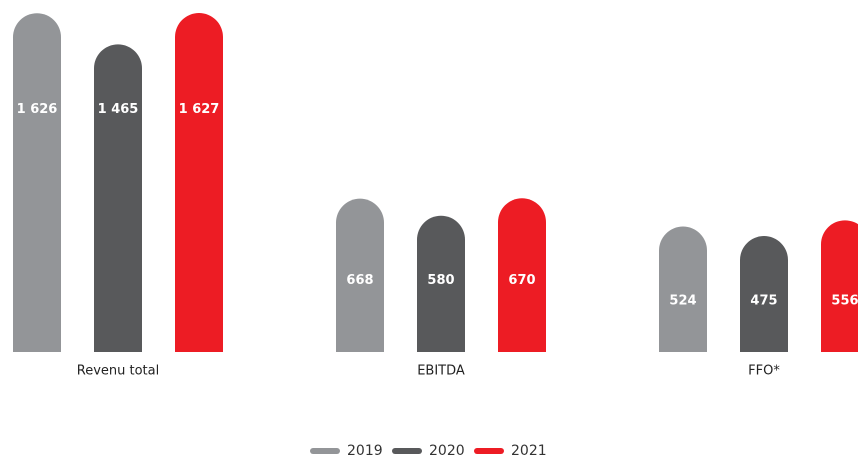 Image resolution: width=858 pixels, height=456 pixels. I want to click on category-label: EBITDA, so click(441, 371).